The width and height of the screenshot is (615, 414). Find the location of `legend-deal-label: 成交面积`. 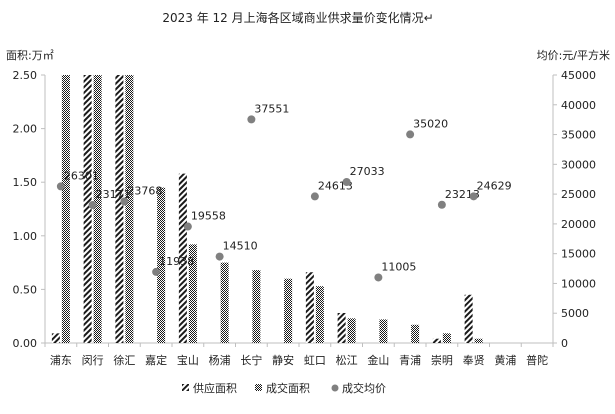

legend-deal-label: 成交面积 is located at coordinates (288, 388).